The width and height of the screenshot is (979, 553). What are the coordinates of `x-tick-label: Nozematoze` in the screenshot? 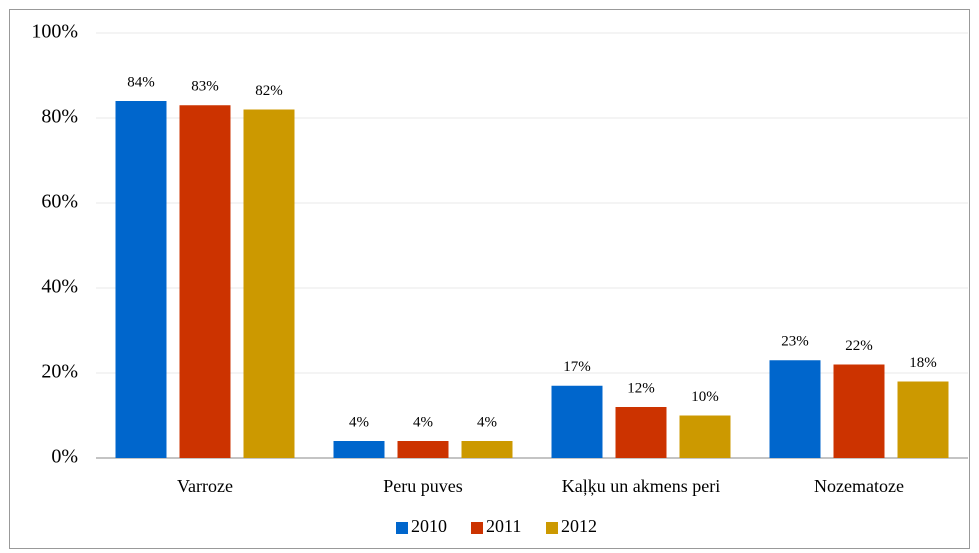 It's located at (859, 486).